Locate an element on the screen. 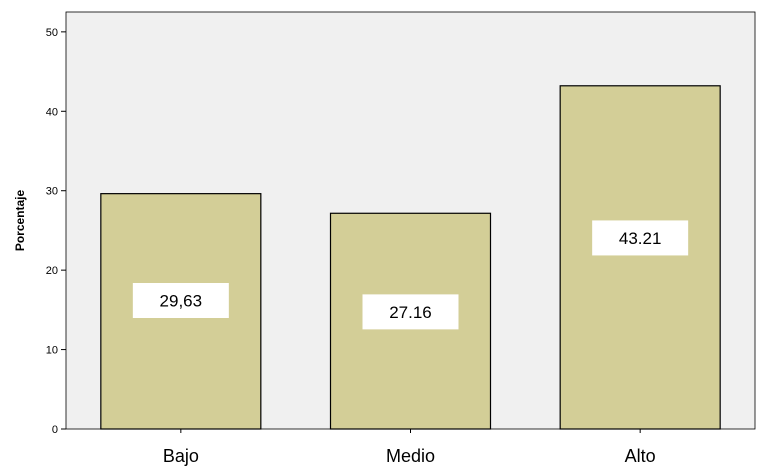 The width and height of the screenshot is (768, 466). data-label-medio: 27.16 is located at coordinates (410, 312).